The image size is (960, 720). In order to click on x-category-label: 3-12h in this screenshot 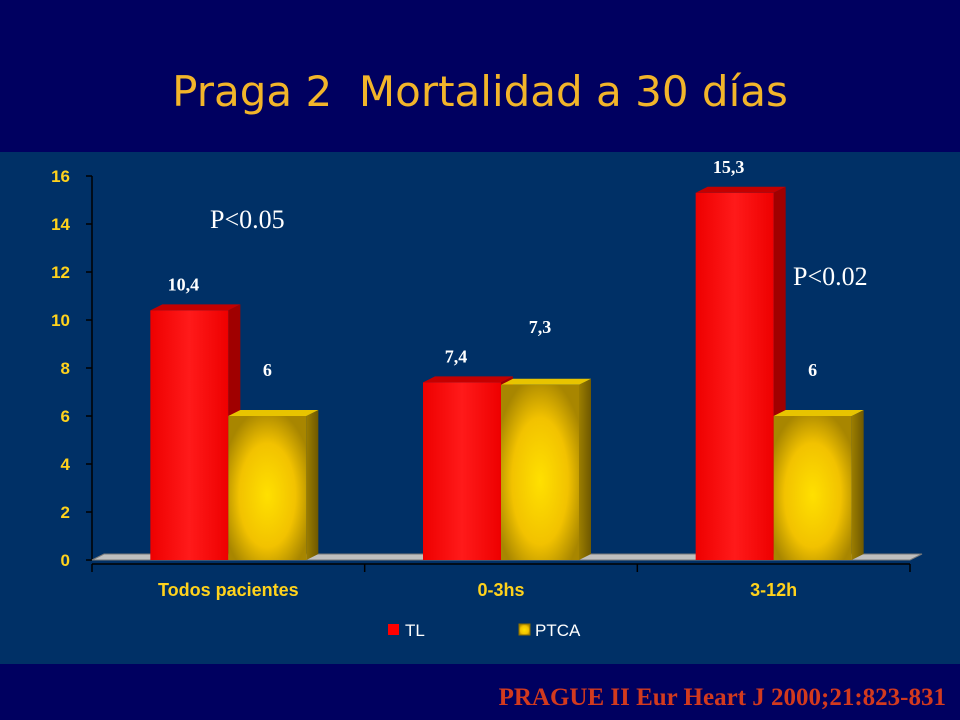, I will do `click(773, 590)`.